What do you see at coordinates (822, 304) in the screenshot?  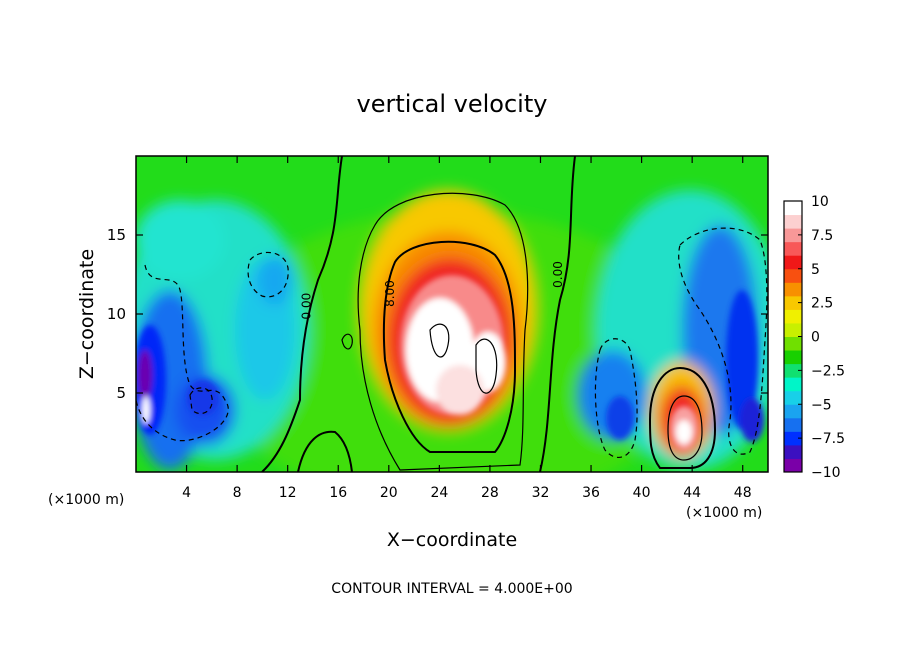 I see `colorbar-tick-label: 2.5` at bounding box center [822, 304].